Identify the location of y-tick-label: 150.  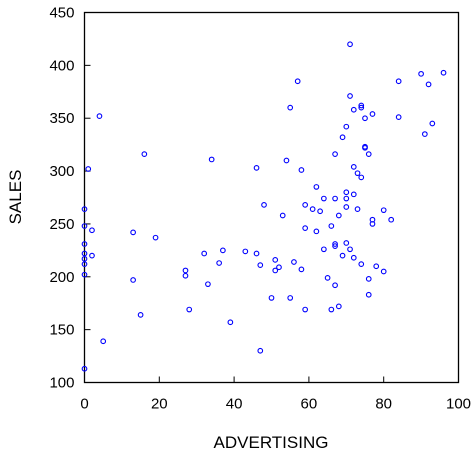
(61, 330).